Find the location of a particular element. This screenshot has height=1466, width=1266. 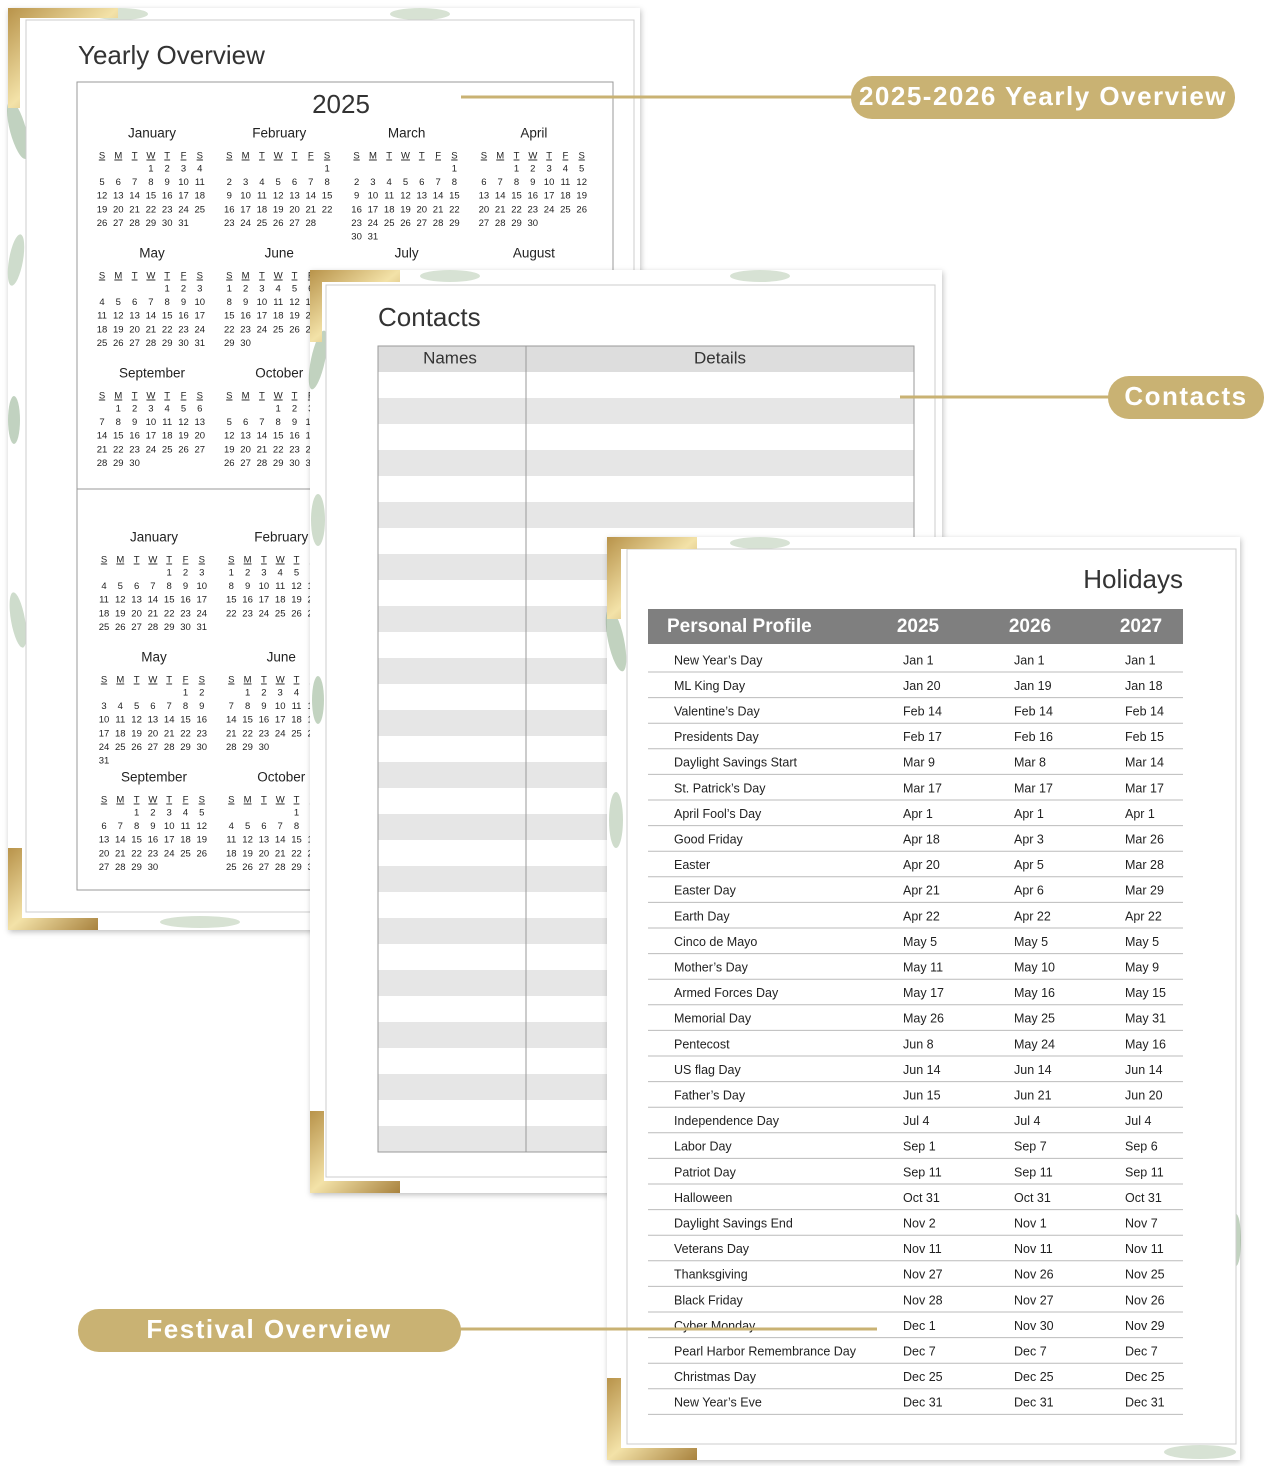

holiday-date: Sep 11 is located at coordinates (1144, 1172).